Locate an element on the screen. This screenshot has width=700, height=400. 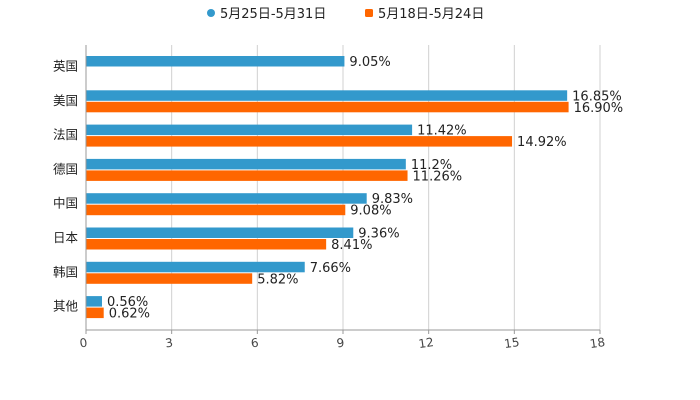
data-label: 9.83% is located at coordinates (392, 199).